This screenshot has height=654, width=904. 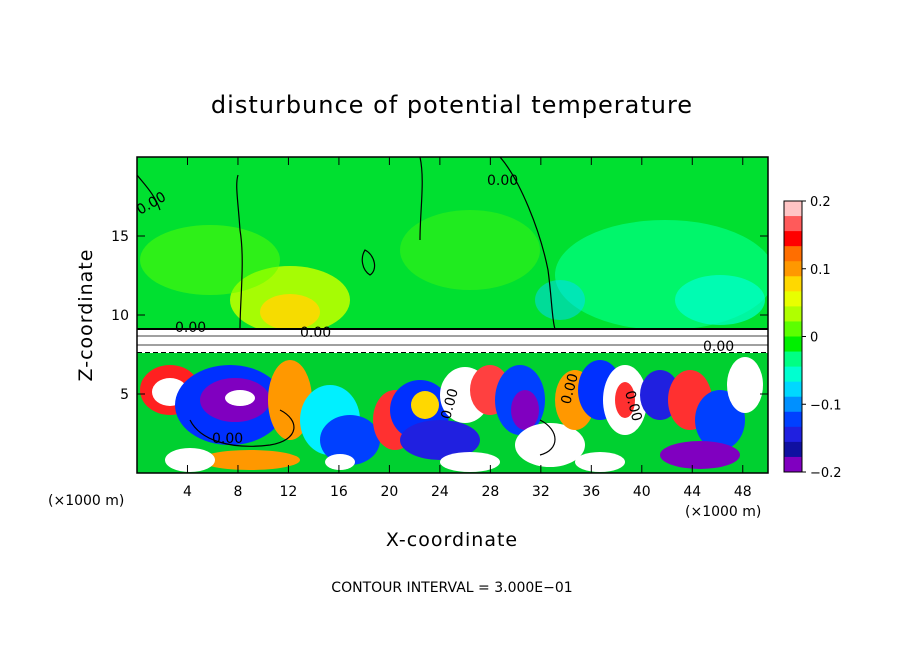 I want to click on x-tick-label: 28, so click(x=490, y=492).